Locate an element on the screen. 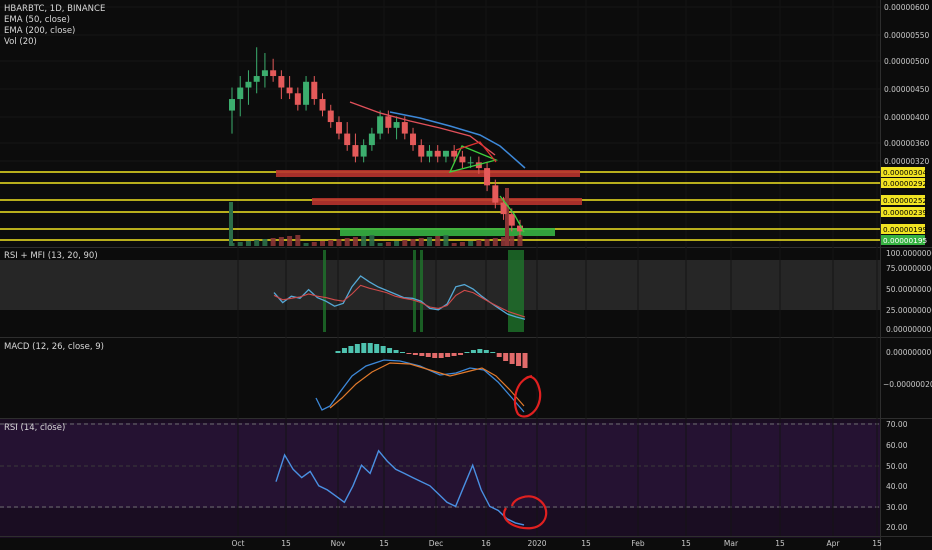 This screenshot has height=550, width=932. annotations is located at coordinates (498, 335).